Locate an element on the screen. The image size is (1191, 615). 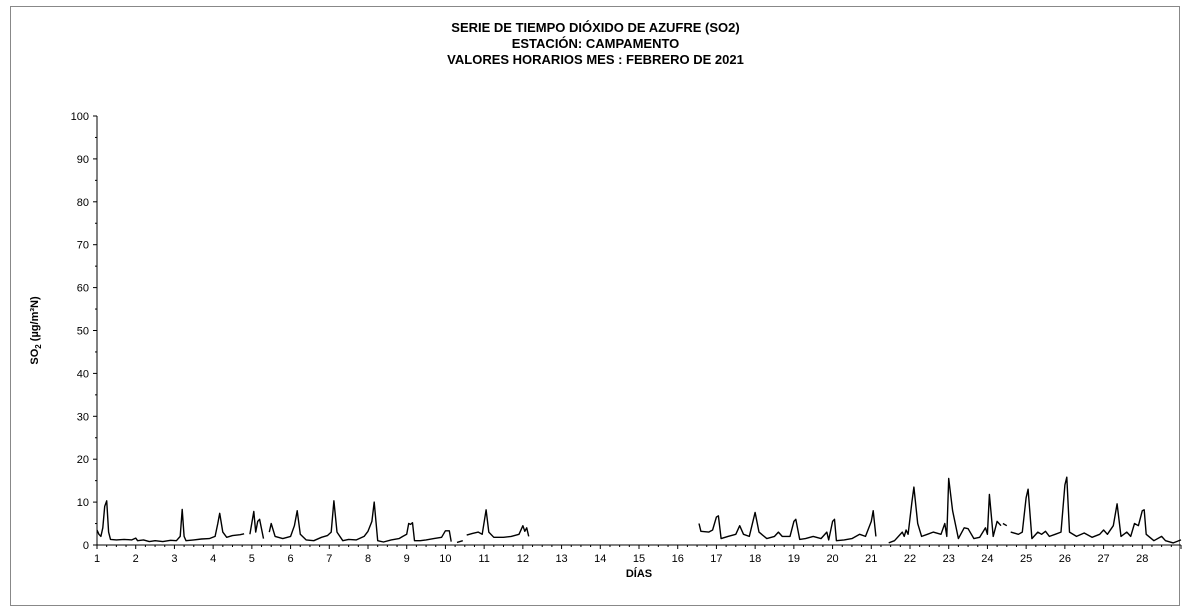
y-tick-label: 30 is located at coordinates (83, 417).